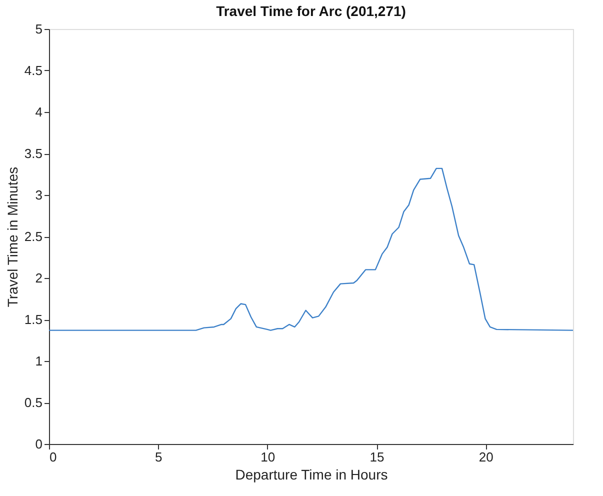 This screenshot has width=603, height=496. I want to click on y-tick-label: 1.5, so click(33, 319).